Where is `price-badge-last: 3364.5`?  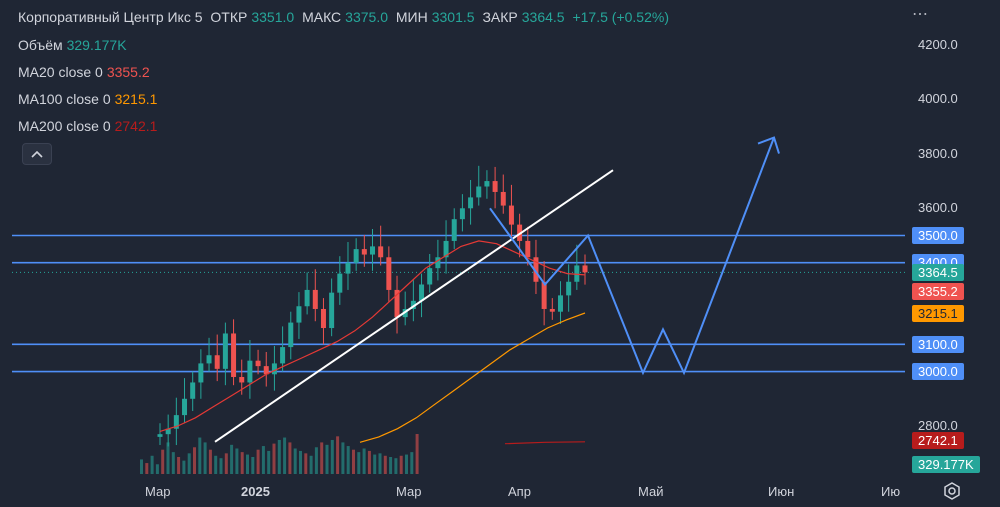 price-badge-last: 3364.5 is located at coordinates (938, 272).